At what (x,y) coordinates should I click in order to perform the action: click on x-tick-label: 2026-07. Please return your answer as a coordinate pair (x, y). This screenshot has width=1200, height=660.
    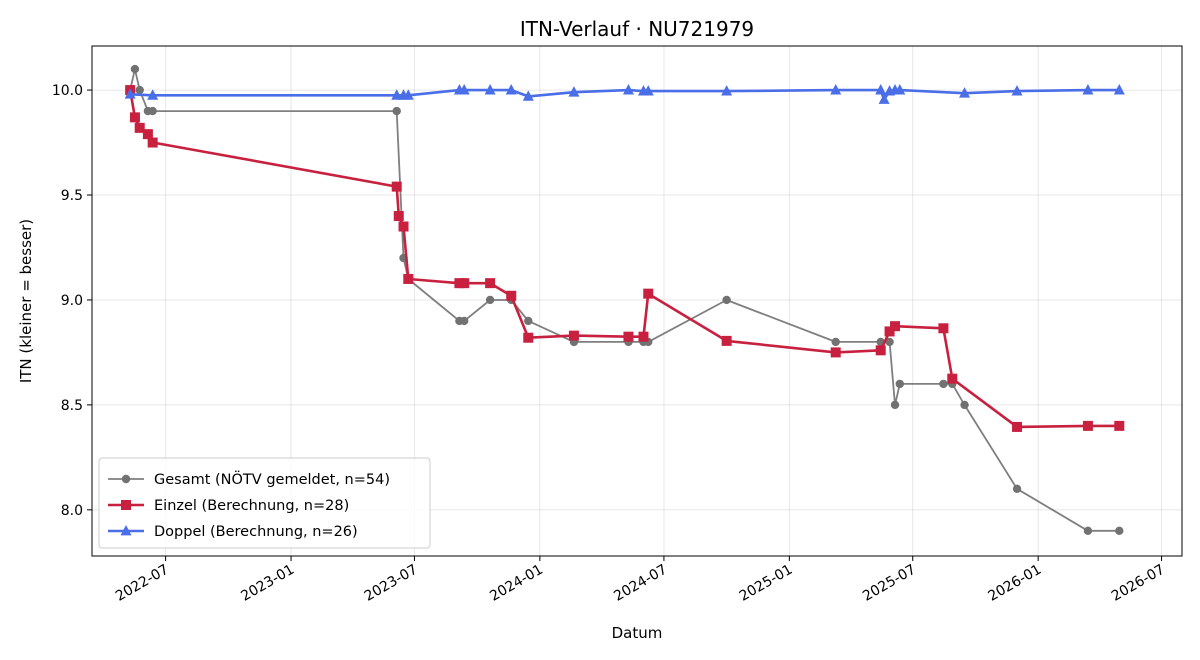
    Looking at the image, I should click on (1138, 583).